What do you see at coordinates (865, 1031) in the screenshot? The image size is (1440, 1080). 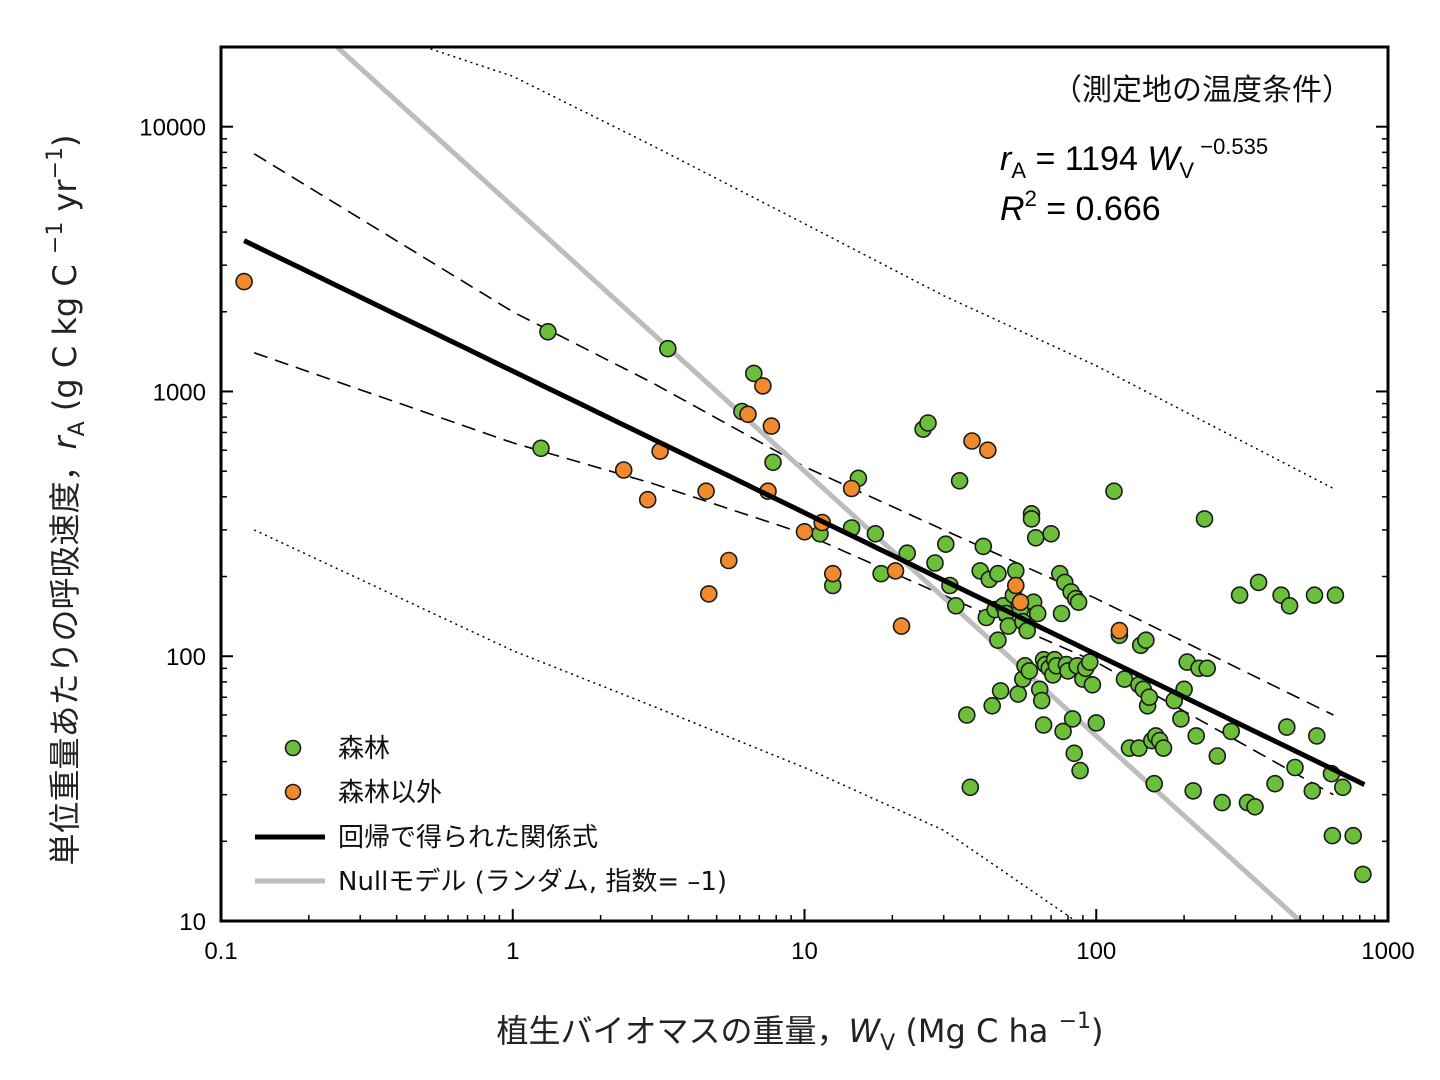 I see `x-title-var: W` at bounding box center [865, 1031].